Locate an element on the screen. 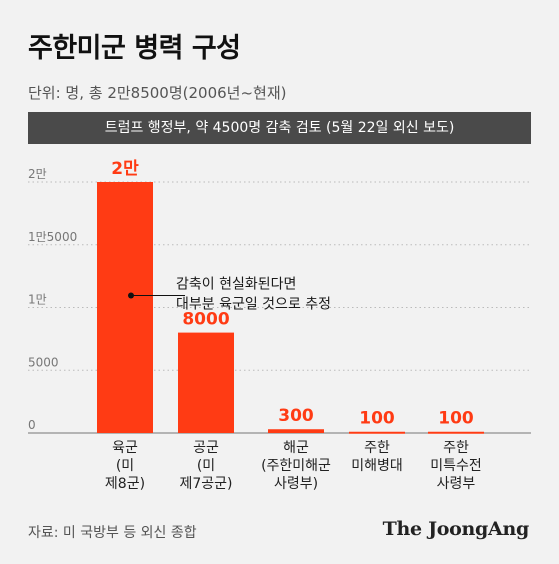 The height and width of the screenshot is (564, 559). x-tick-label: (주한미해군 is located at coordinates (296, 466).